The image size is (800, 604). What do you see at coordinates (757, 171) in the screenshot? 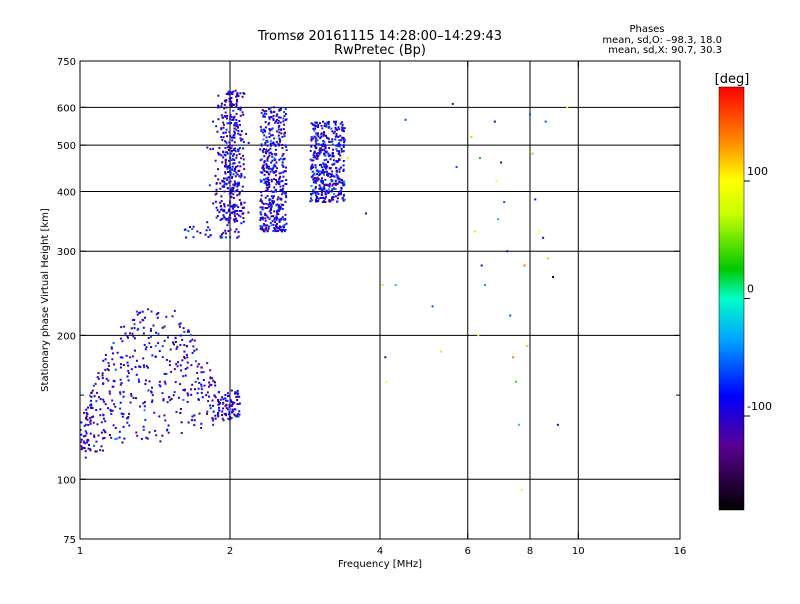
I see `colorbar-tick-label: 100` at bounding box center [757, 171].